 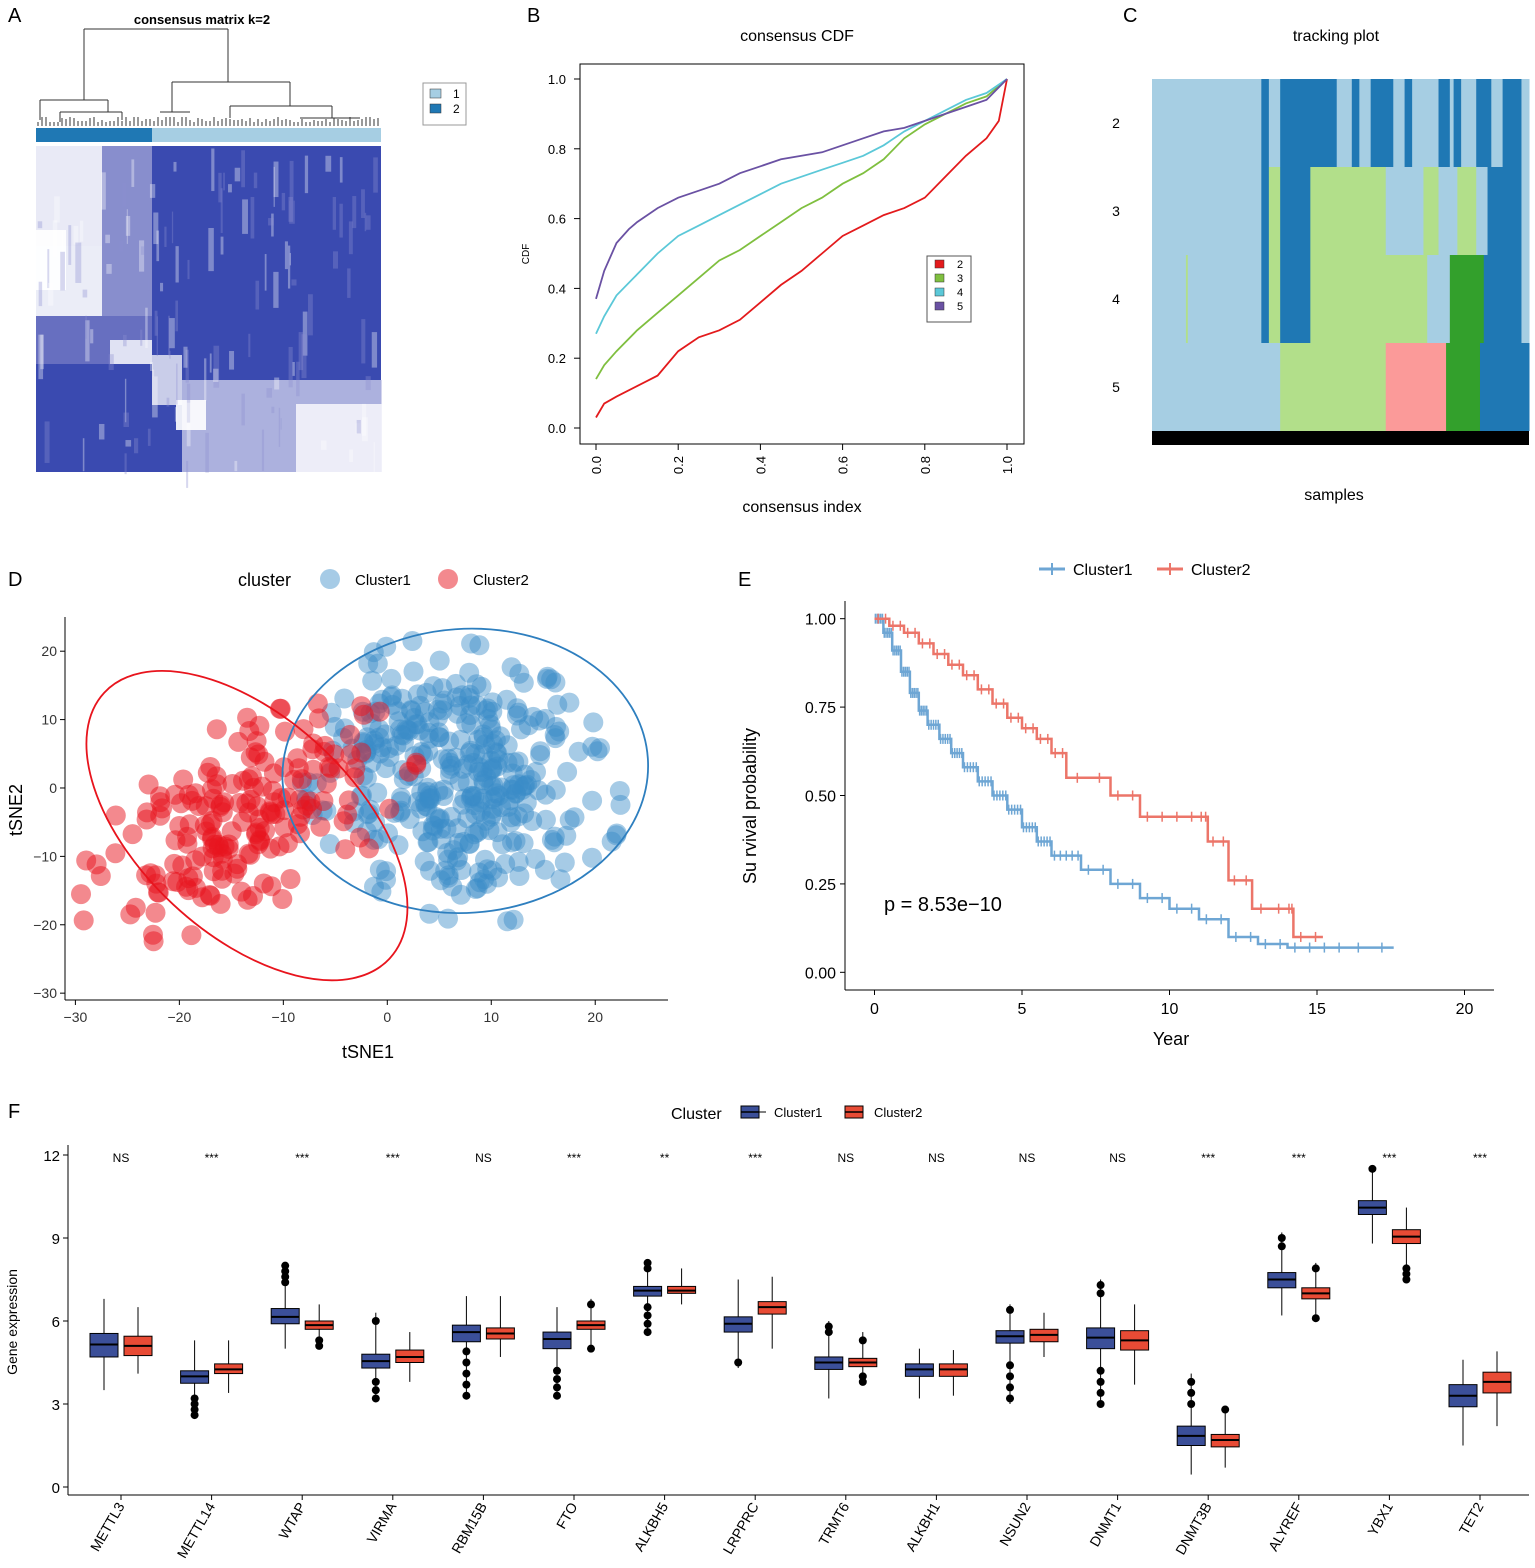 What do you see at coordinates (1380, 1518) in the screenshot?
I see `f-category-label: YBX1` at bounding box center [1380, 1518].